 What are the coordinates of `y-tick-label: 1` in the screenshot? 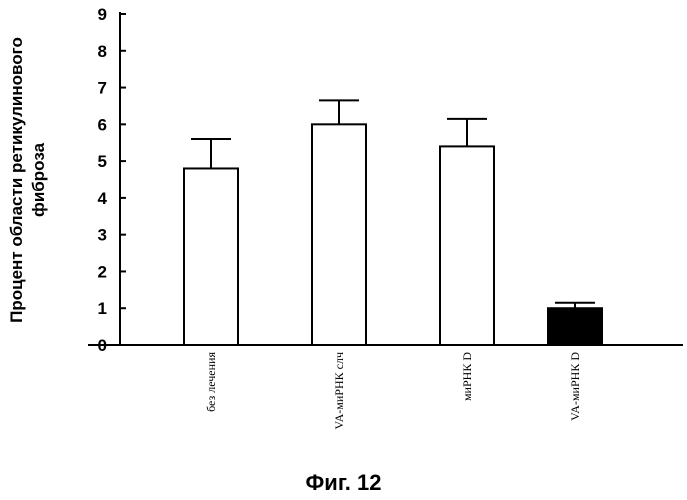 It's located at (102, 308).